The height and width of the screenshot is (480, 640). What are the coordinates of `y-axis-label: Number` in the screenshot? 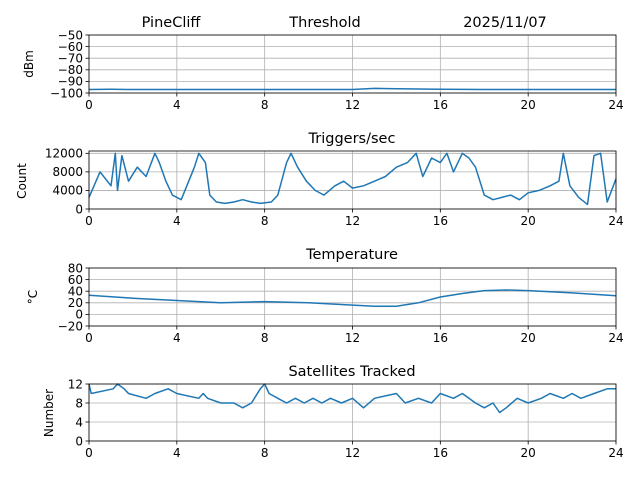 It's located at (49, 413).